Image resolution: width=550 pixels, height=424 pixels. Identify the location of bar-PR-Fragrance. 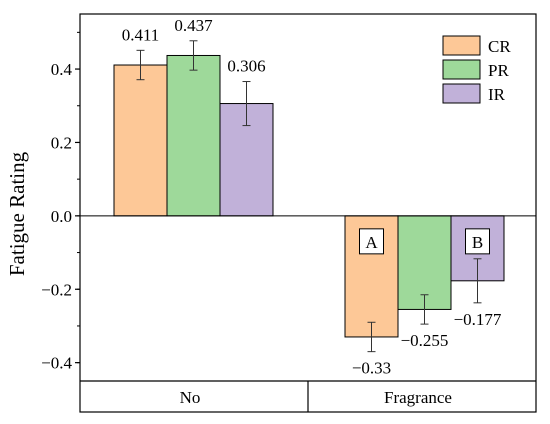
(424, 262).